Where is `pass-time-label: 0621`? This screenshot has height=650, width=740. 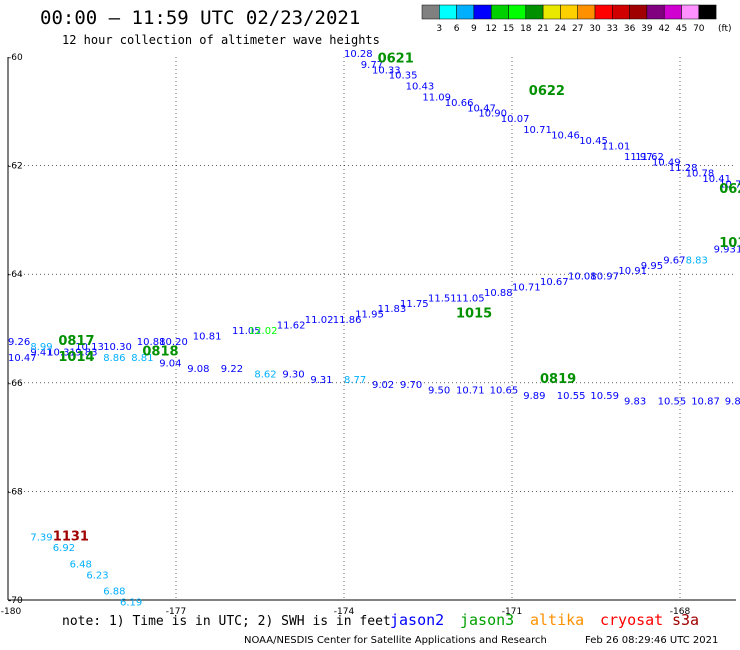 pass-time-label: 0621 is located at coordinates (396, 58).